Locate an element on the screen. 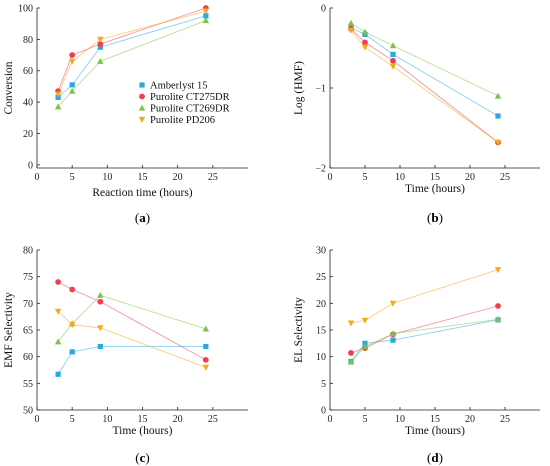  panel-label: (b) is located at coordinates (435, 217).